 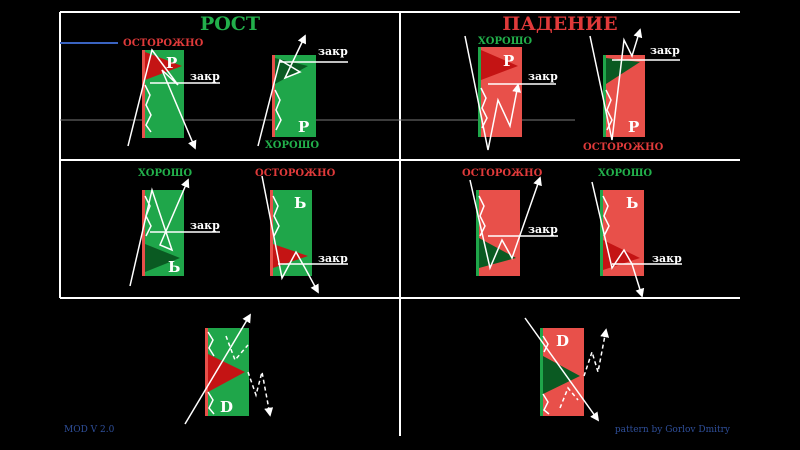 What do you see at coordinates (559, 24) in the screenshot?
I see `heading-fall: ПАДЕНИЕ` at bounding box center [559, 24].